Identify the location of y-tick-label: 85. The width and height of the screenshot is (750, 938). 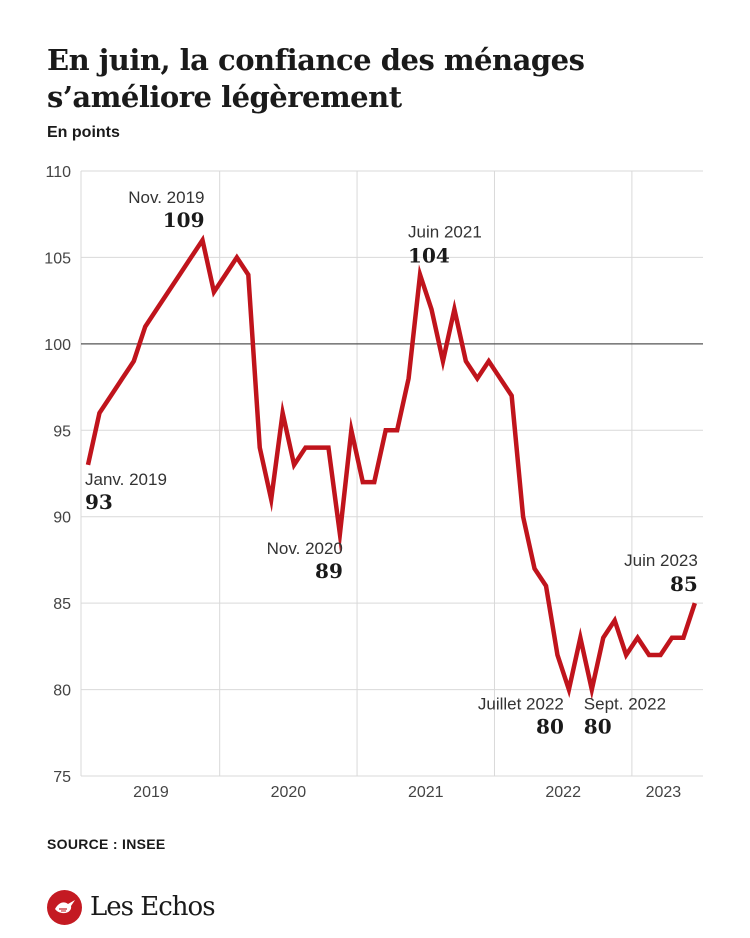
(62, 604).